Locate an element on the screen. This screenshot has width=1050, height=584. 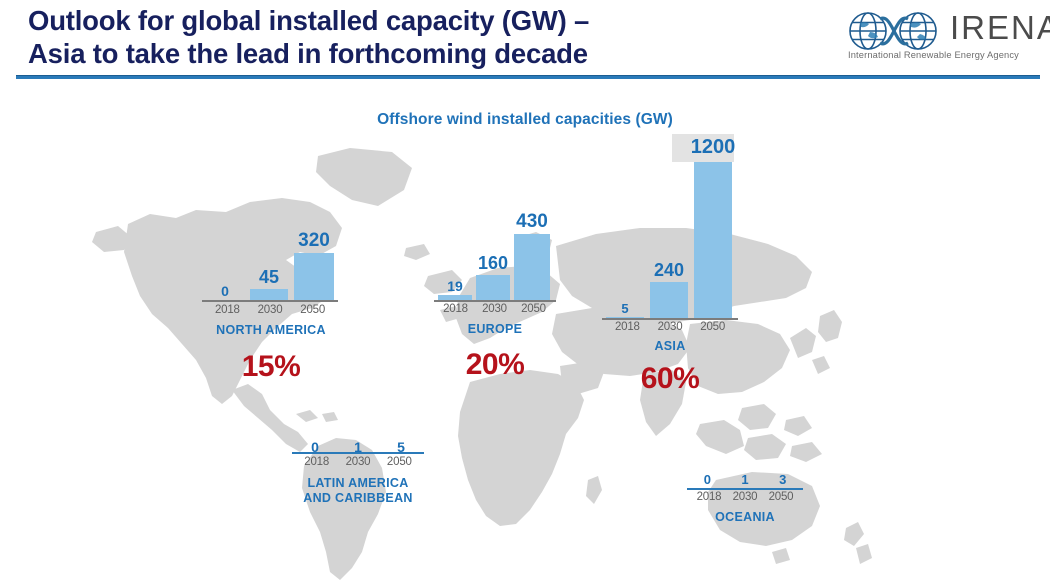
bars-europe: 19 160 430 is located at coordinates (495, 254).